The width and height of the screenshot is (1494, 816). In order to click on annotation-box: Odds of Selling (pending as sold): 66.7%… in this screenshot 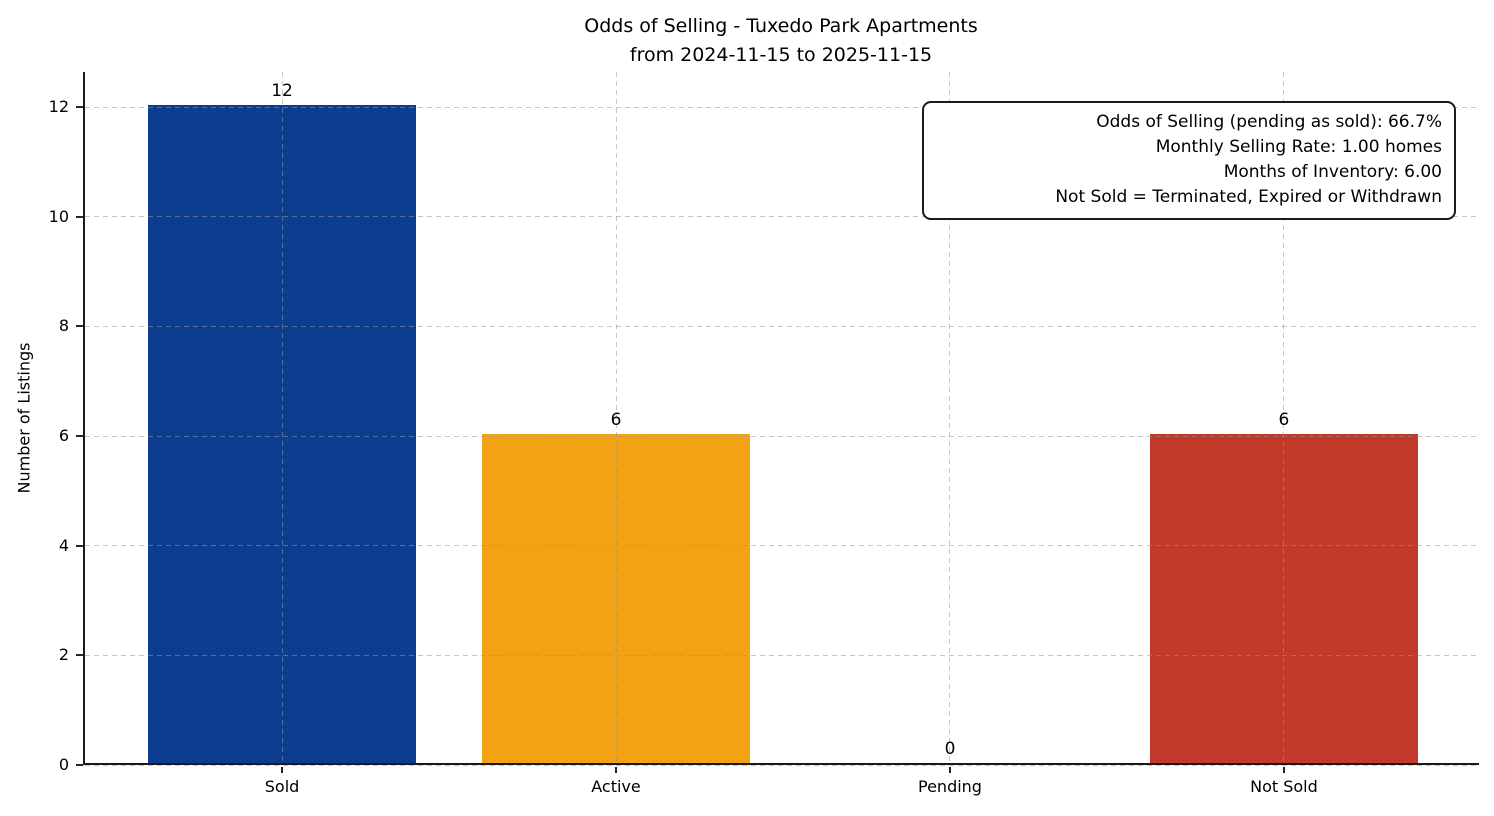, I will do `click(1189, 160)`.